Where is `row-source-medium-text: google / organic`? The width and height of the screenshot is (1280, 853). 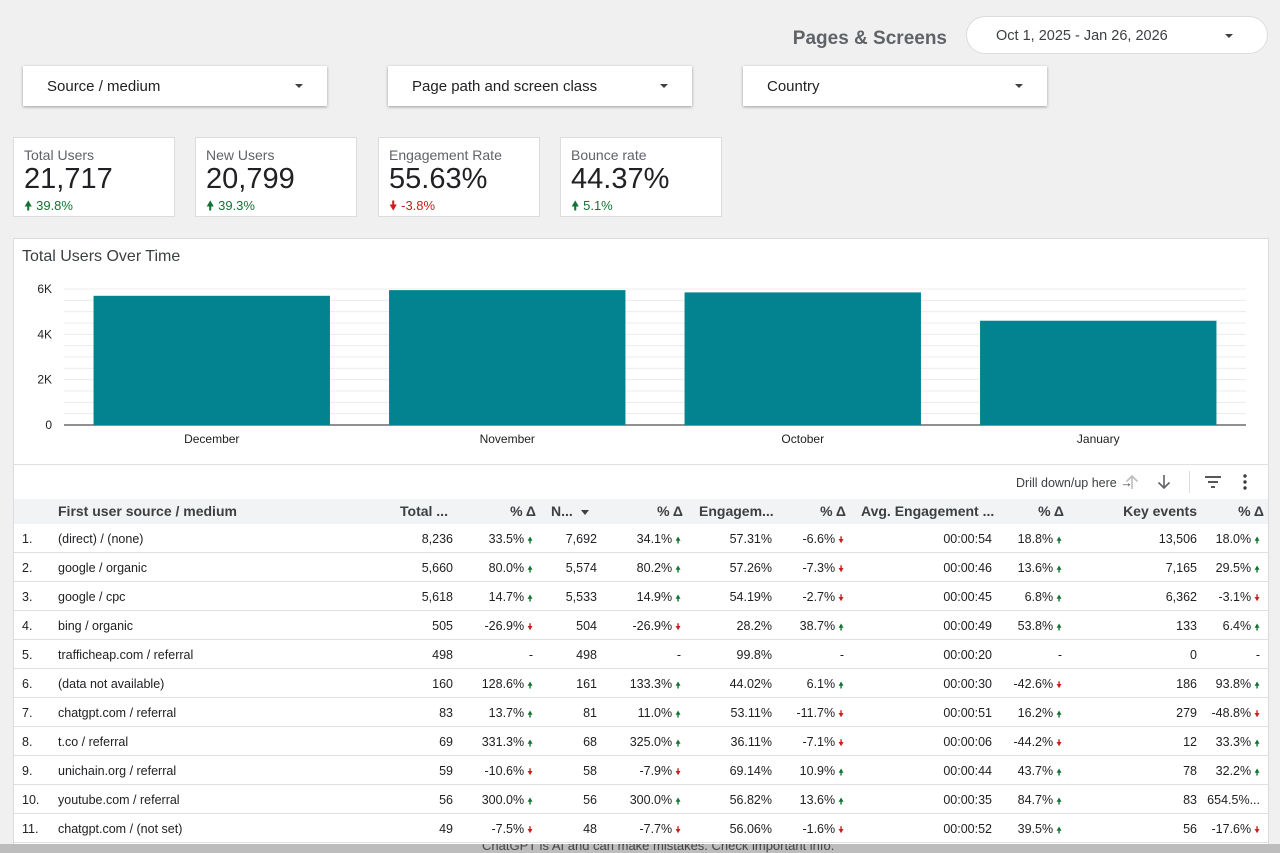 row-source-medium-text: google / organic is located at coordinates (102, 568).